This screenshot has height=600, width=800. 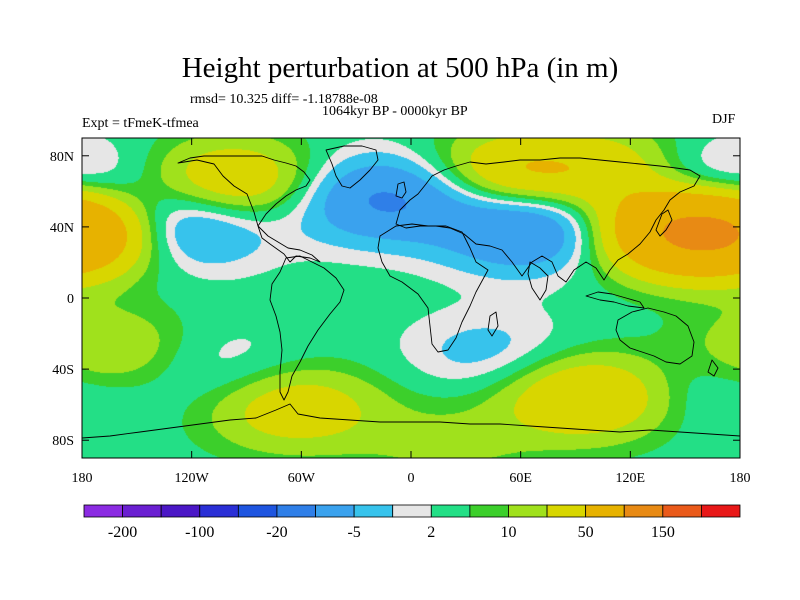 I want to click on colorbar-label: 2, so click(x=431, y=532).